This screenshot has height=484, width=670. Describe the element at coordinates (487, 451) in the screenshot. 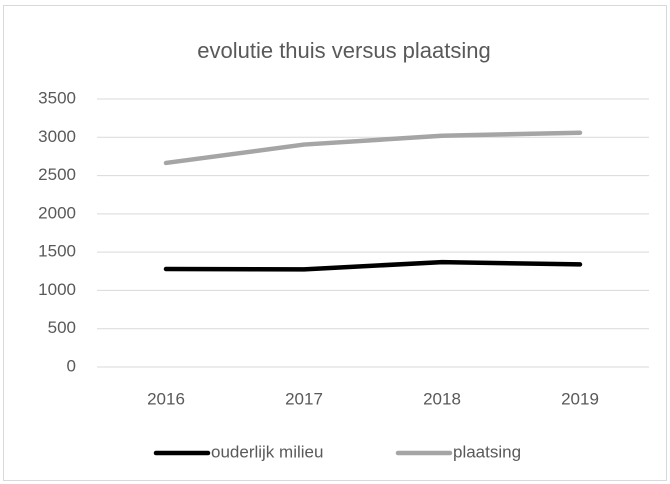

I see `legend-label: plaatsing` at that location.